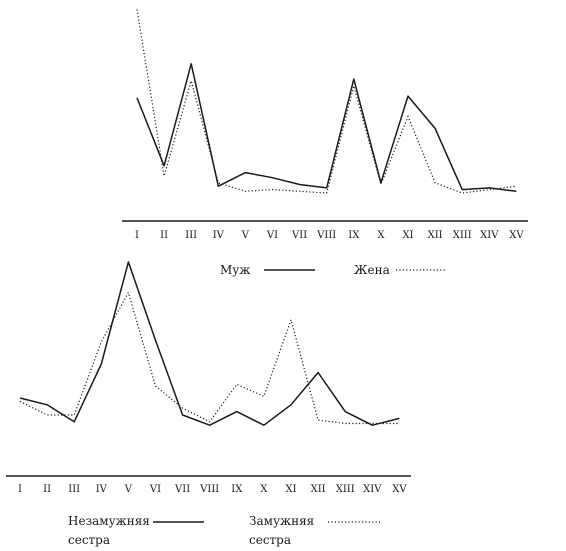 The image size is (566, 551). What do you see at coordinates (182, 489) in the screenshot?
I see `bottom-tick-label-vii: VII` at bounding box center [182, 489].